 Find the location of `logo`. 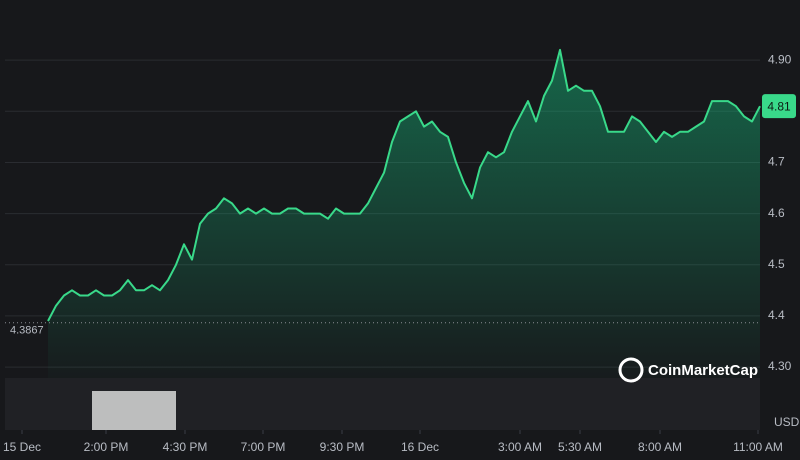

logo is located at coordinates (631, 370).